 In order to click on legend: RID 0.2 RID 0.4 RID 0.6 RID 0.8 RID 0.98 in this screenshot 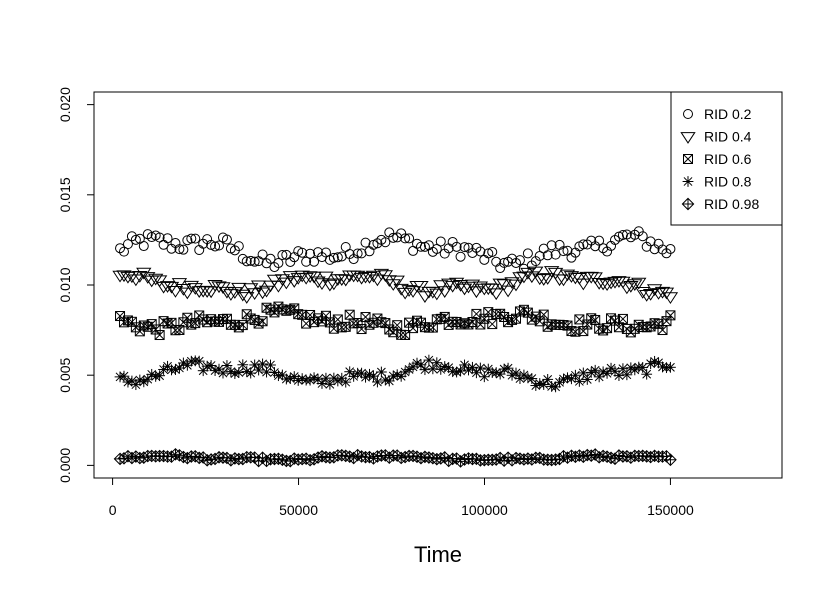, I will do `click(726, 158)`.